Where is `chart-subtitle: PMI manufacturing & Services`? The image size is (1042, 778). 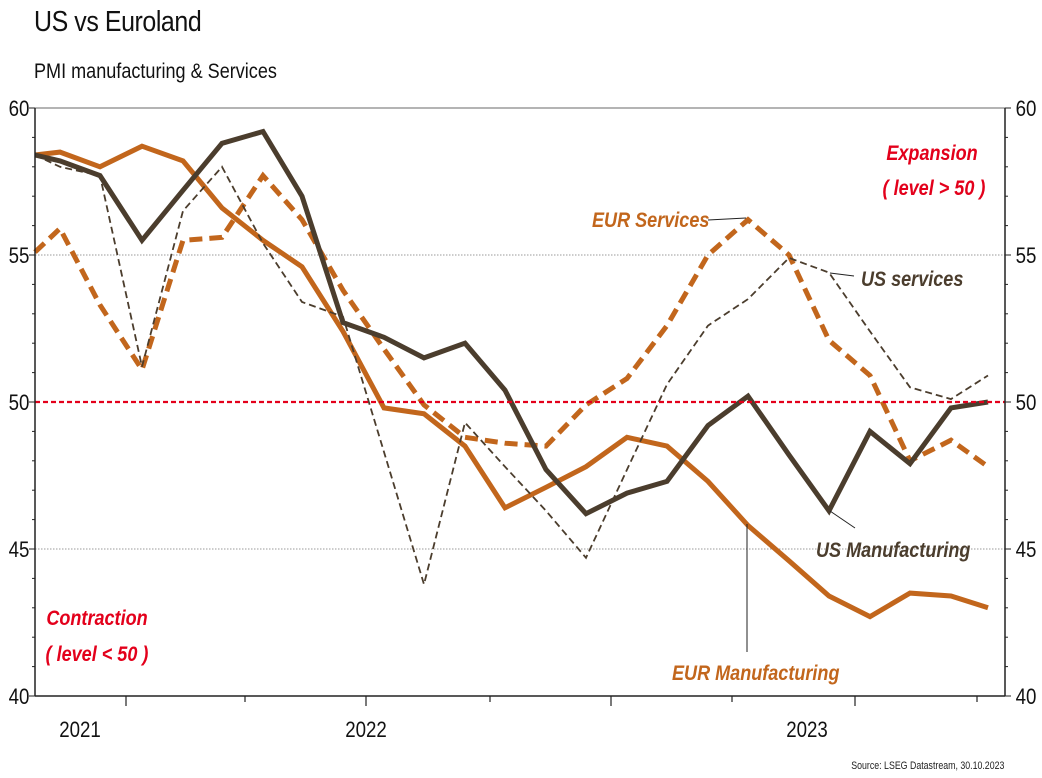
chart-subtitle: PMI manufacturing & Services is located at coordinates (155, 71).